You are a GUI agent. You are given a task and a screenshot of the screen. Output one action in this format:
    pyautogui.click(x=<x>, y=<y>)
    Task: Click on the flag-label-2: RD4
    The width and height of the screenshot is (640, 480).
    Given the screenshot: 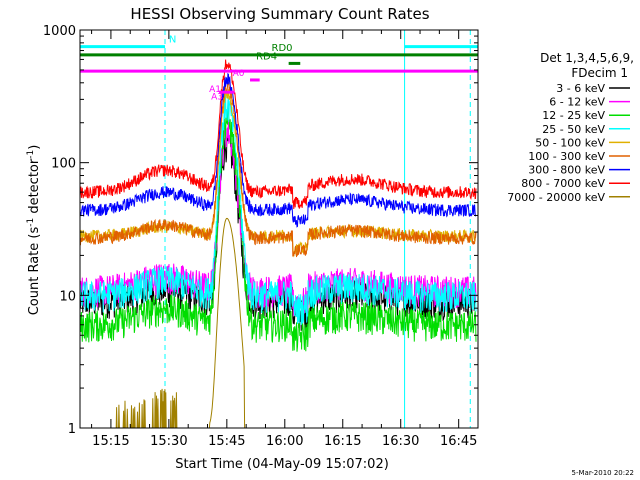 What is the action you would take?
    pyautogui.click(x=266, y=56)
    